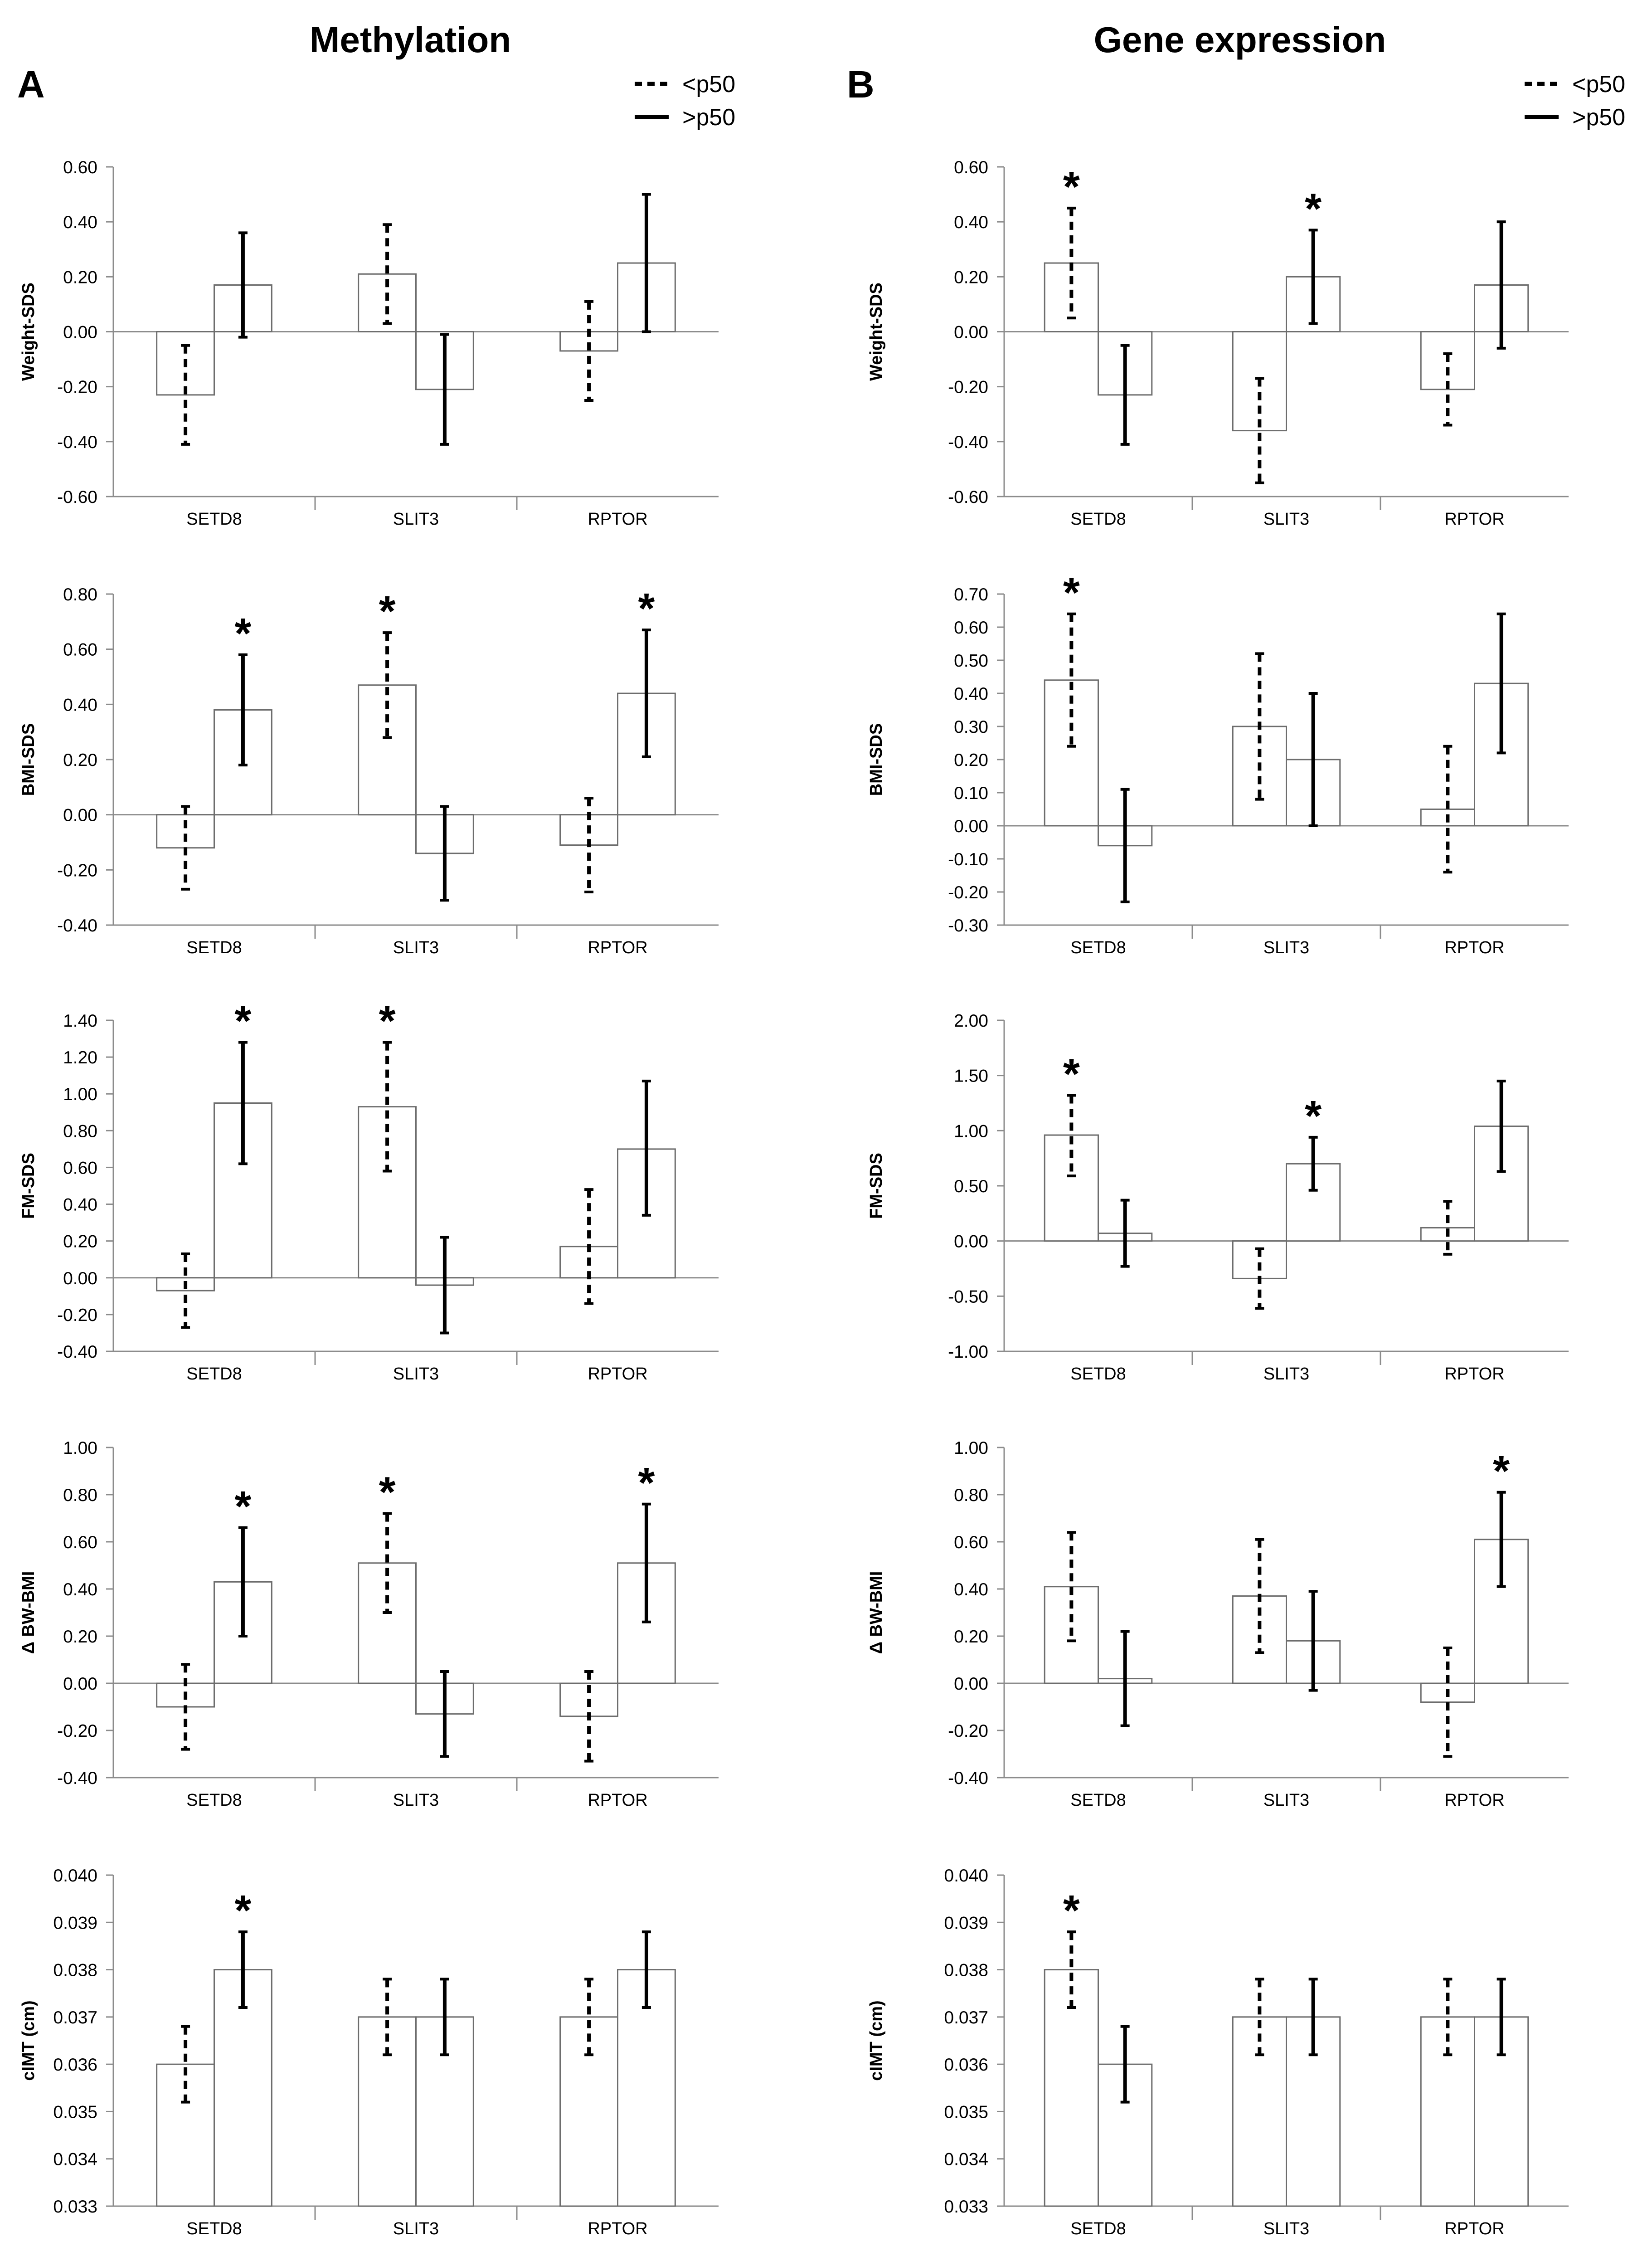  Describe the element at coordinates (709, 84) in the screenshot. I see `legend-below-label-a: <p50` at that location.